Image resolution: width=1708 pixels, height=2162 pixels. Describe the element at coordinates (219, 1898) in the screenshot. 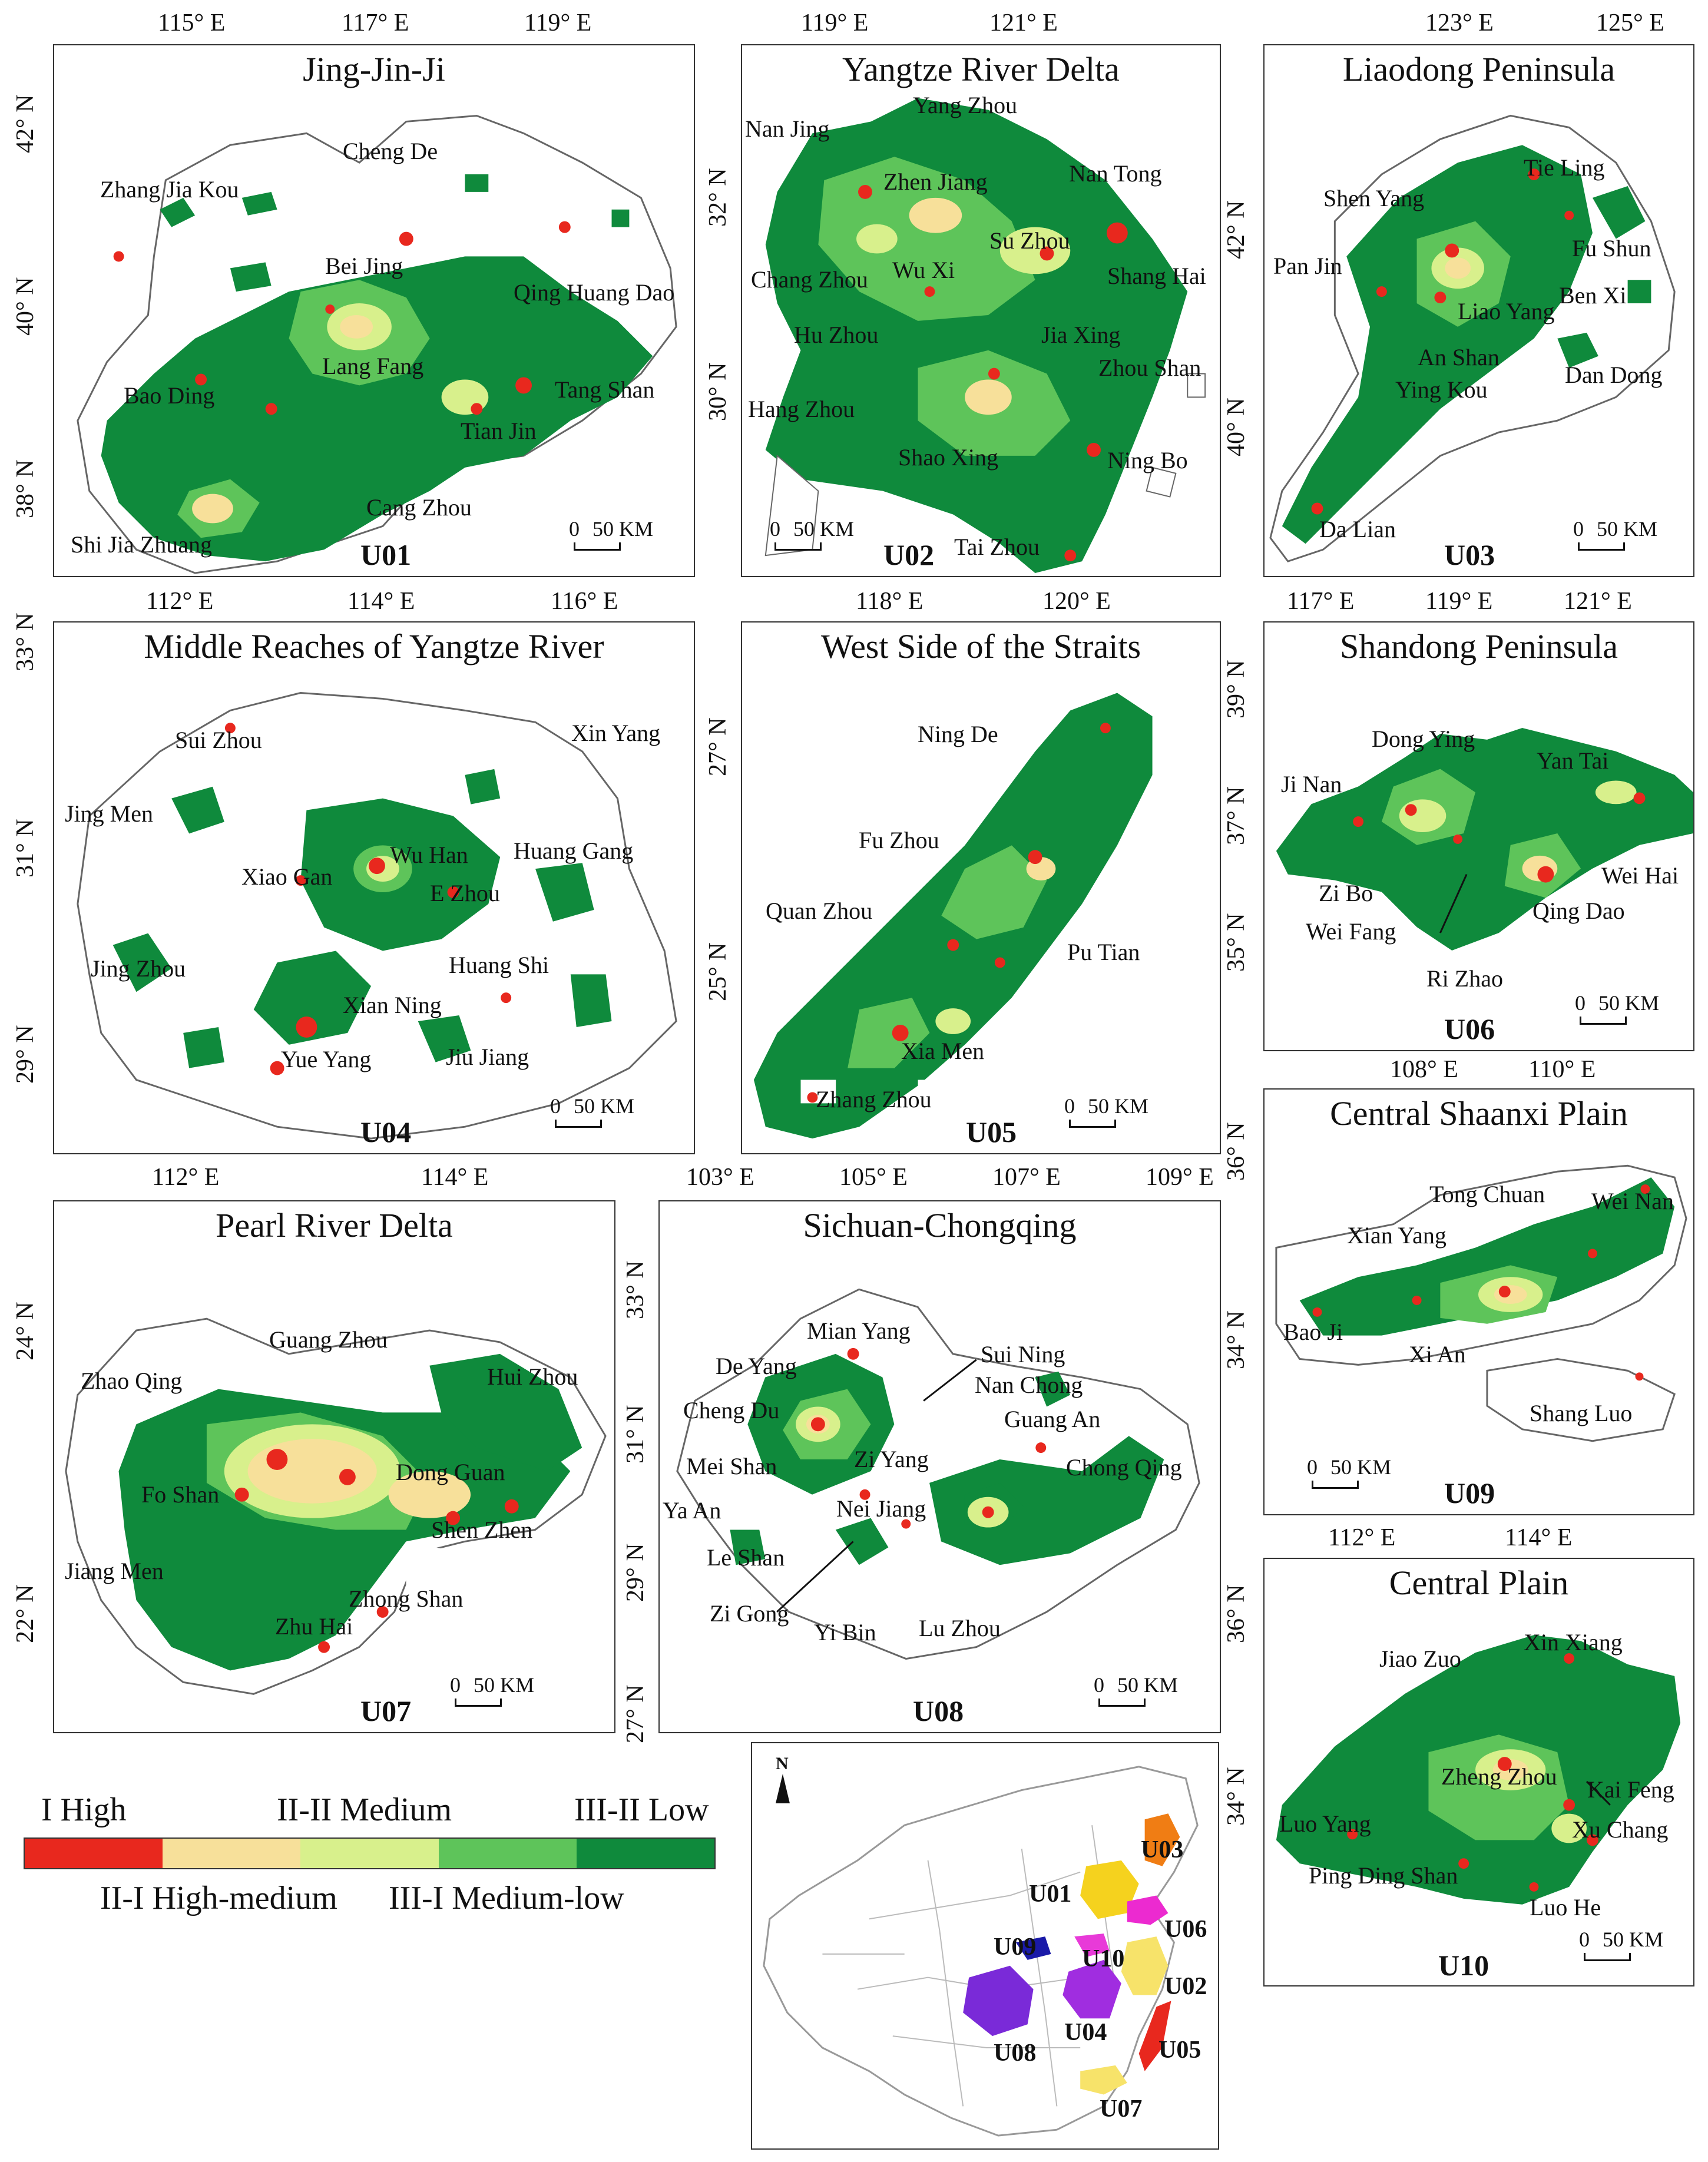

I see `legend-label-high-medium: II-I High-medium` at that location.